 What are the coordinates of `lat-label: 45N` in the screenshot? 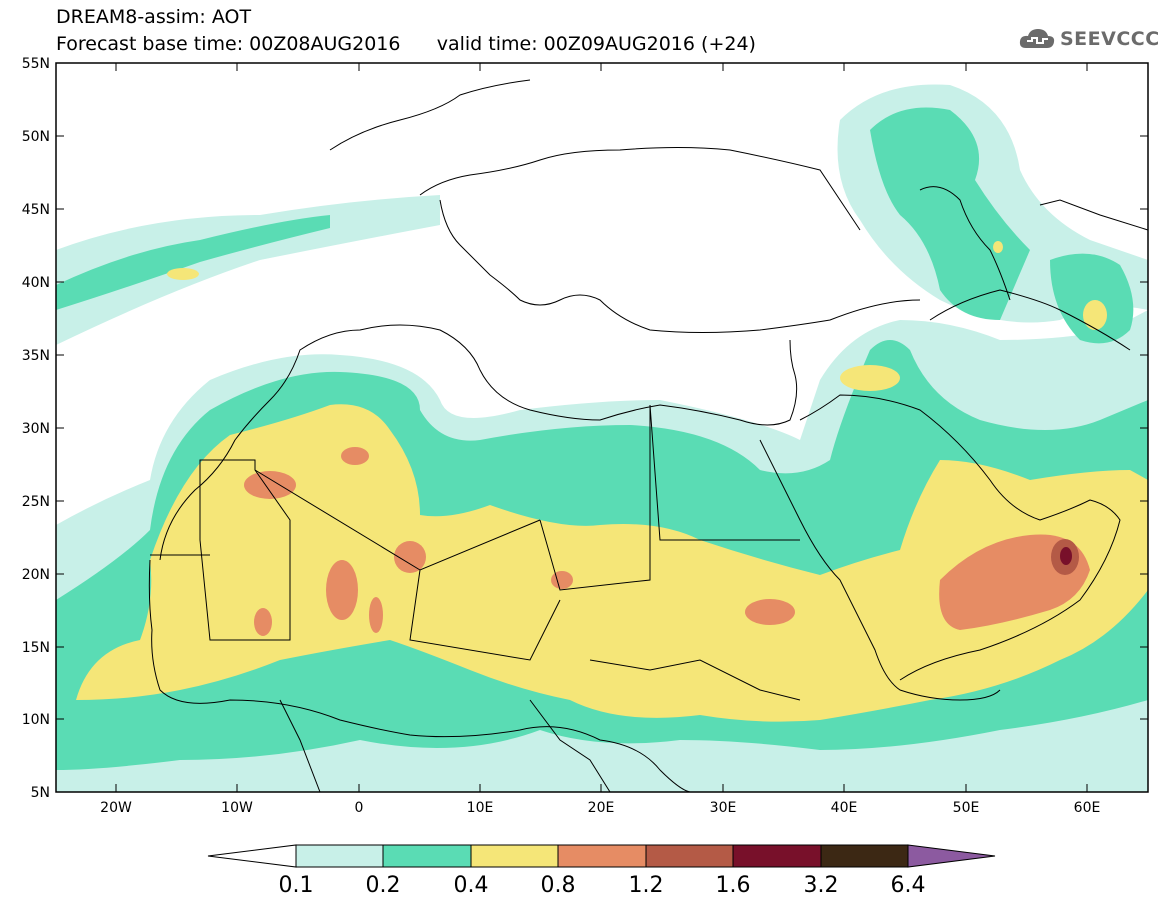 It's located at (36, 210).